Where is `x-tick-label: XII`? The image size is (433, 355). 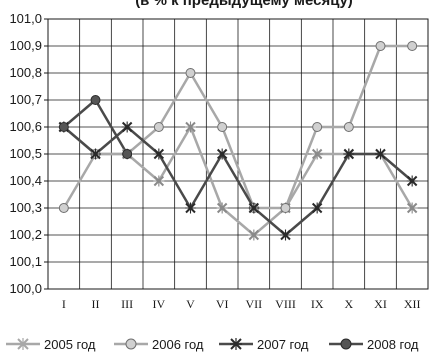 x-tick-label: XII is located at coordinates (412, 304).